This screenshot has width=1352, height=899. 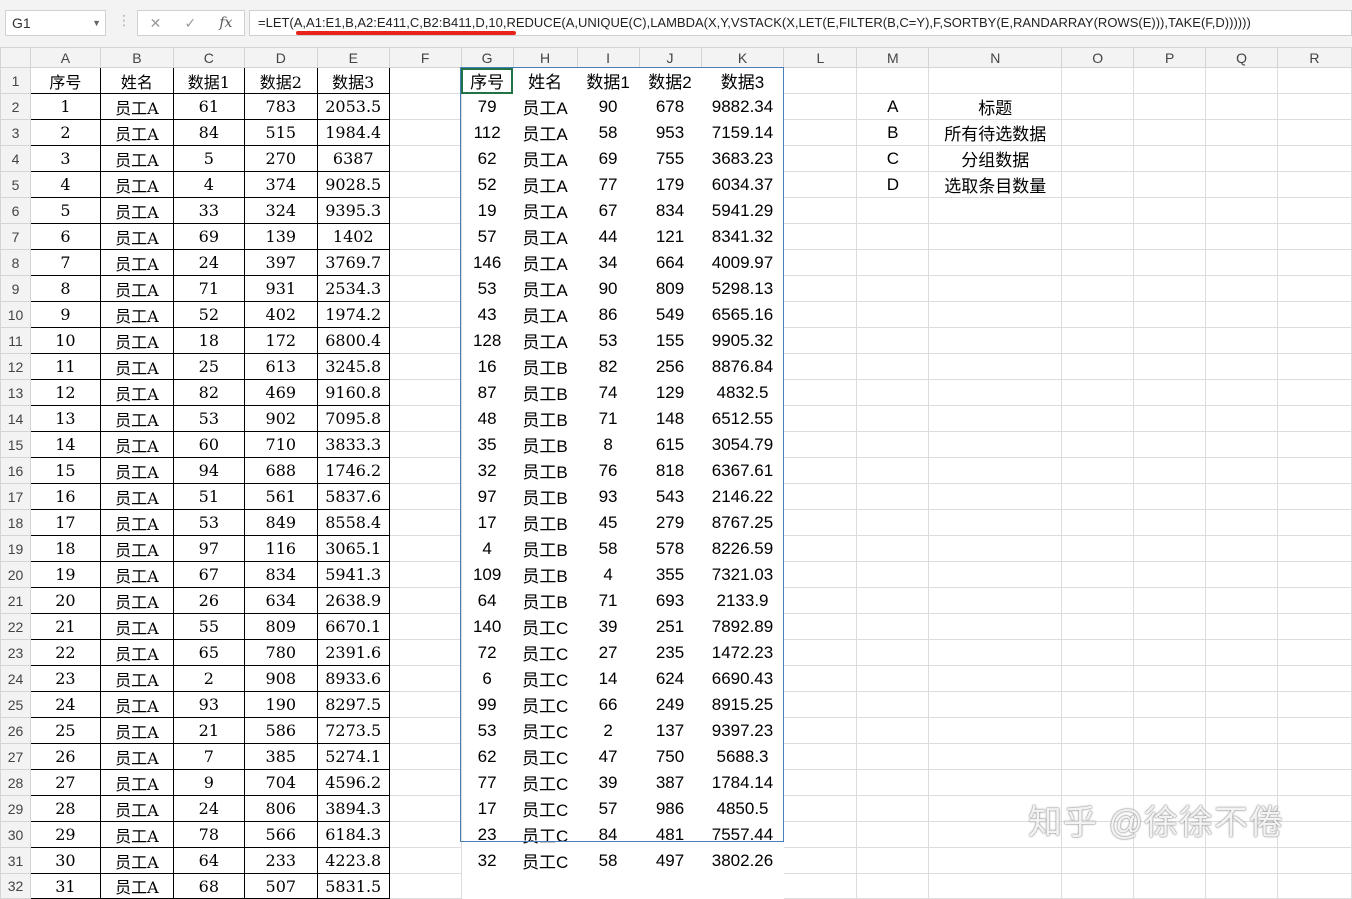 What do you see at coordinates (136, 184) in the screenshot?
I see `cell-B5: 员工A` at bounding box center [136, 184].